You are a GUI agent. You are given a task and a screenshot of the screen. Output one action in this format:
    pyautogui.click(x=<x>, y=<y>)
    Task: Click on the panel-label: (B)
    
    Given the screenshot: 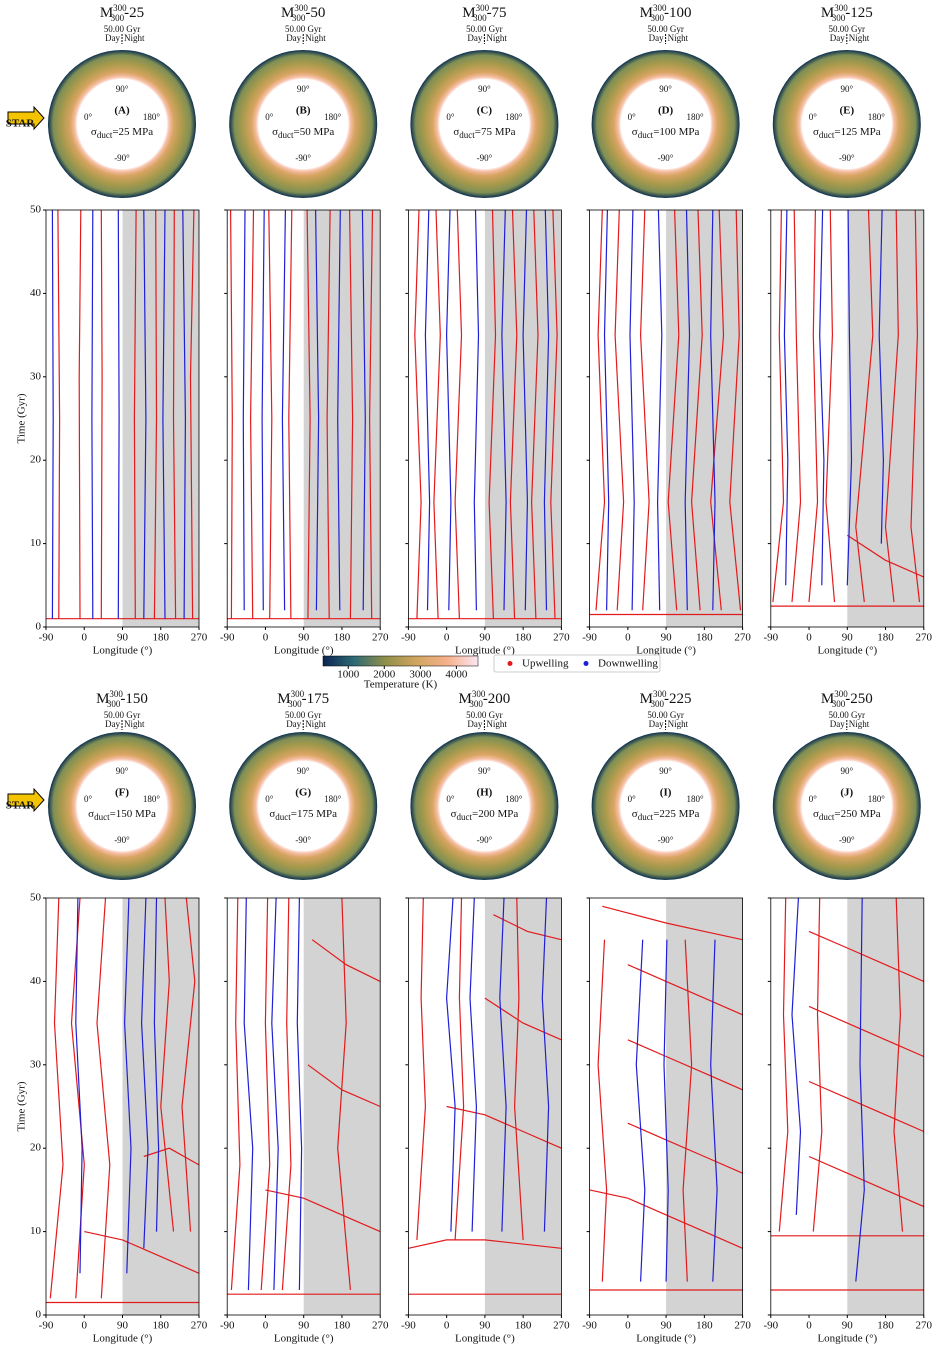 What is the action you would take?
    pyautogui.click(x=303, y=111)
    